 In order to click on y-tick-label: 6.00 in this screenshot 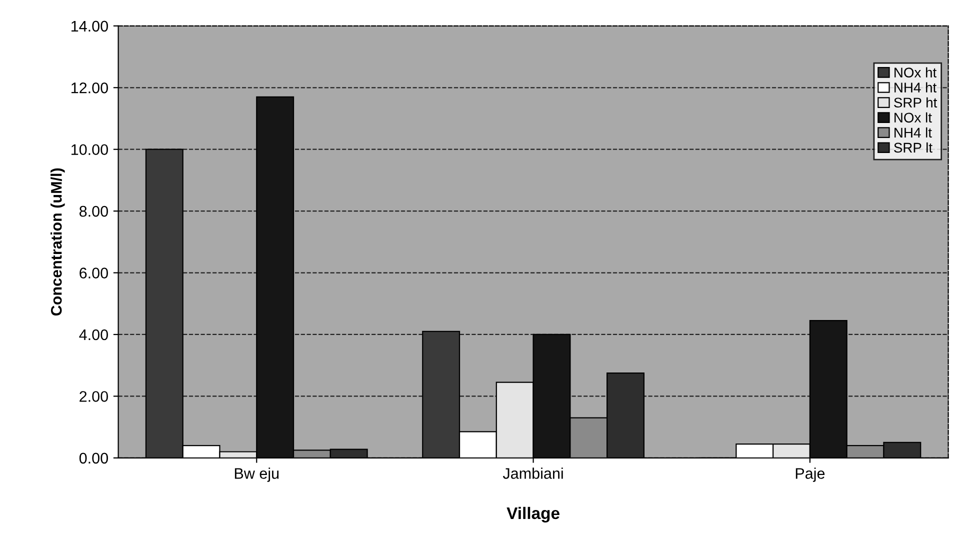, I will do `click(94, 273)`.